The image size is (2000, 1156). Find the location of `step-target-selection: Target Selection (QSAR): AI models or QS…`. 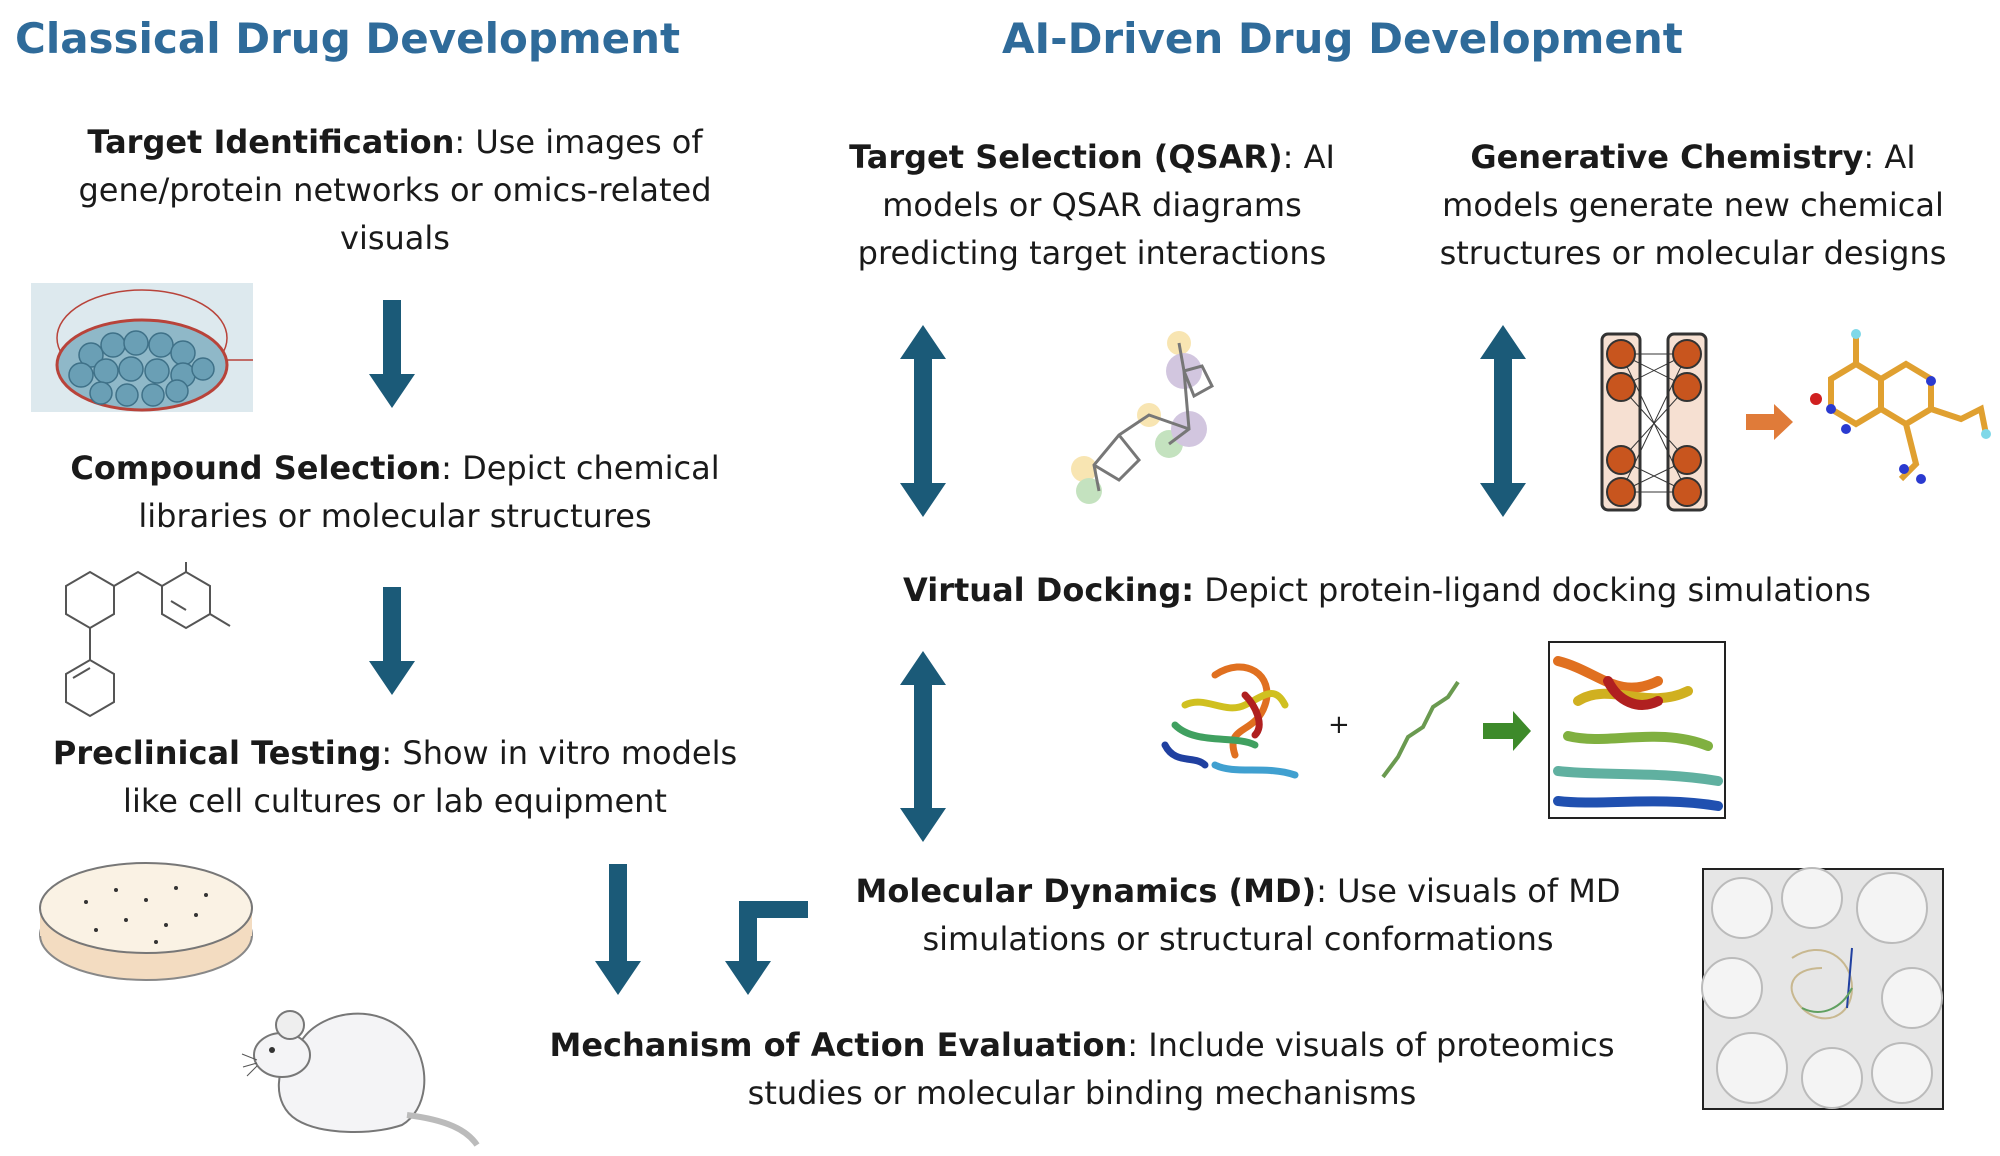

step-target-selection: Target Selection (QSAR): AI models or QS… is located at coordinates (1092, 205).